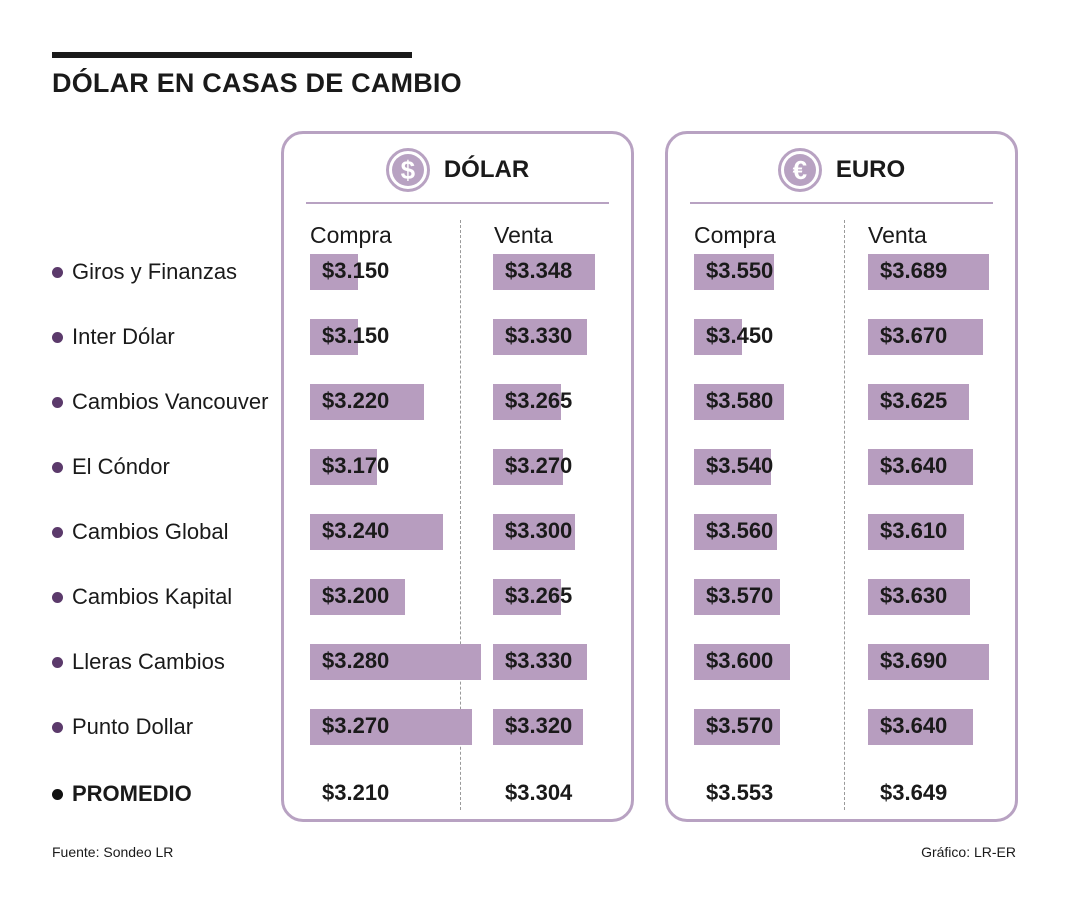 Image resolution: width=1080 pixels, height=900 pixels. What do you see at coordinates (914, 595) in the screenshot?
I see `euro-sell-value: $3.630` at bounding box center [914, 595].